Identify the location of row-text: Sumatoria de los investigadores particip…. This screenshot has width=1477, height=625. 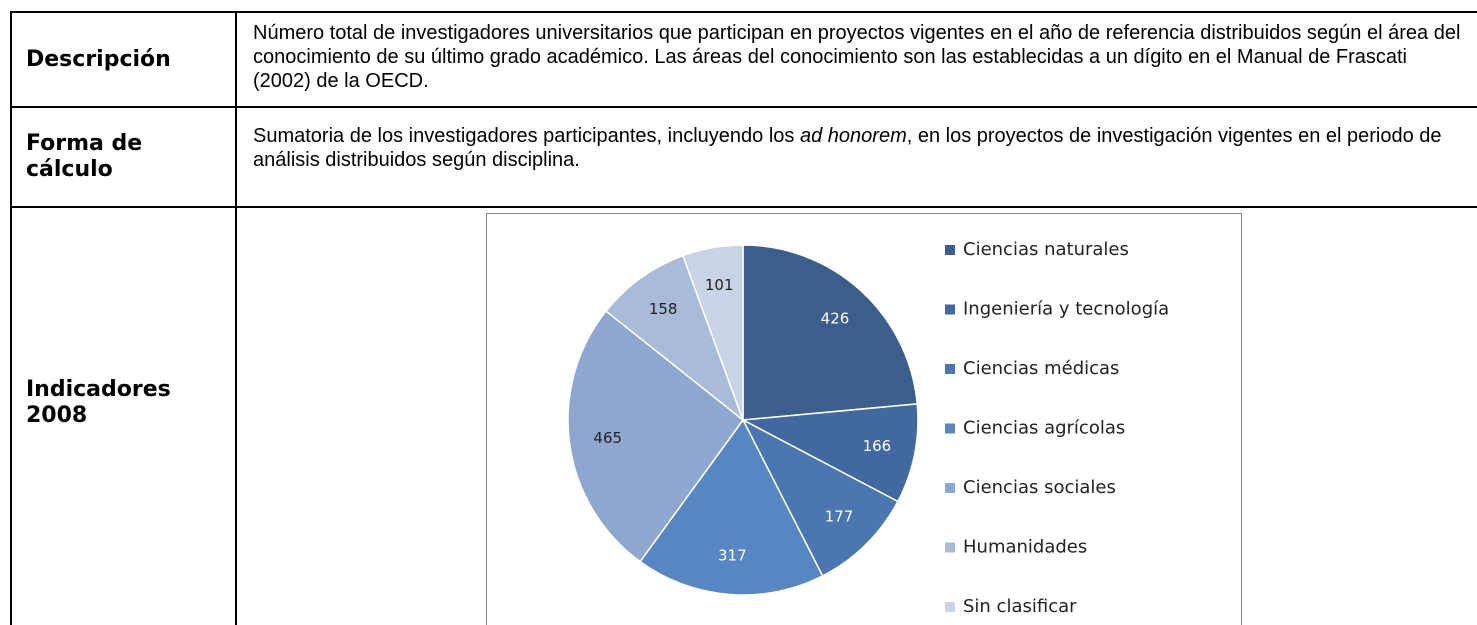
(857, 157).